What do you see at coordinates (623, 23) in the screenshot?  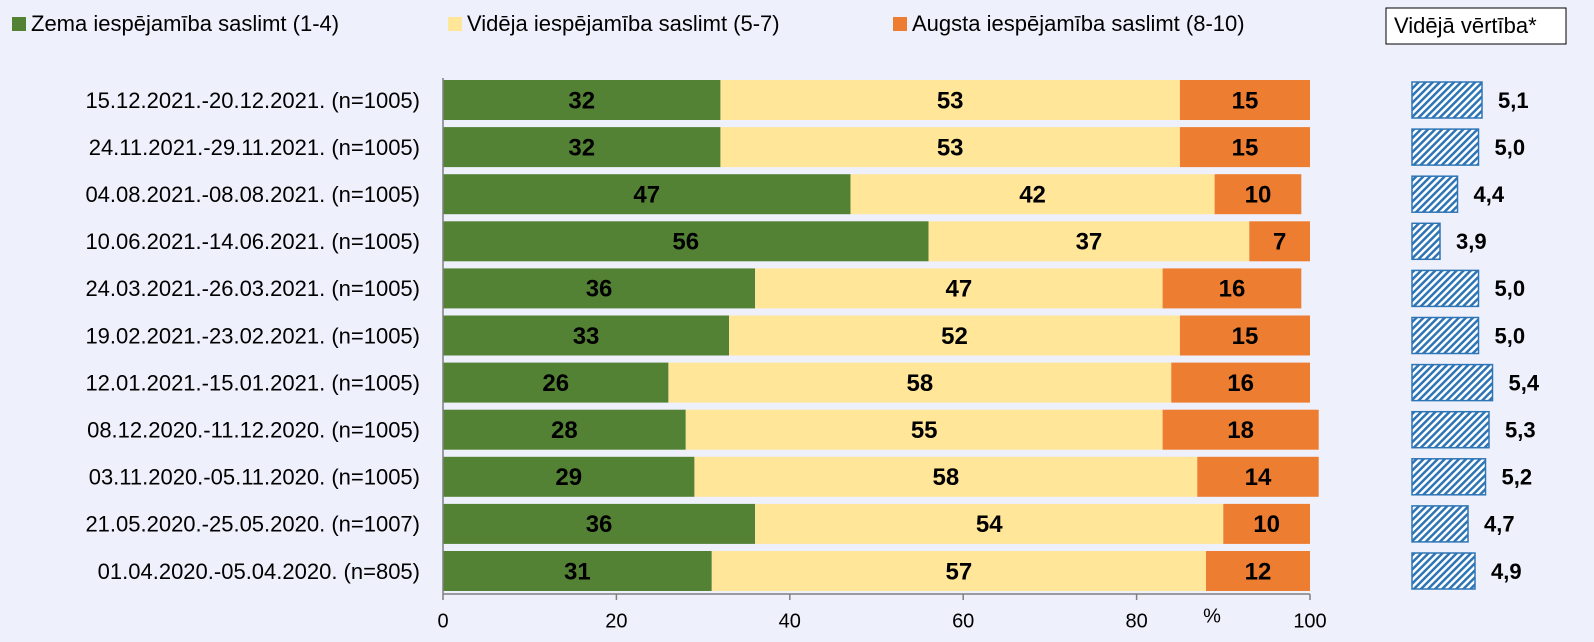 I see `legend-label: Vidēja iespējamība saslimt (5-7)` at bounding box center [623, 23].